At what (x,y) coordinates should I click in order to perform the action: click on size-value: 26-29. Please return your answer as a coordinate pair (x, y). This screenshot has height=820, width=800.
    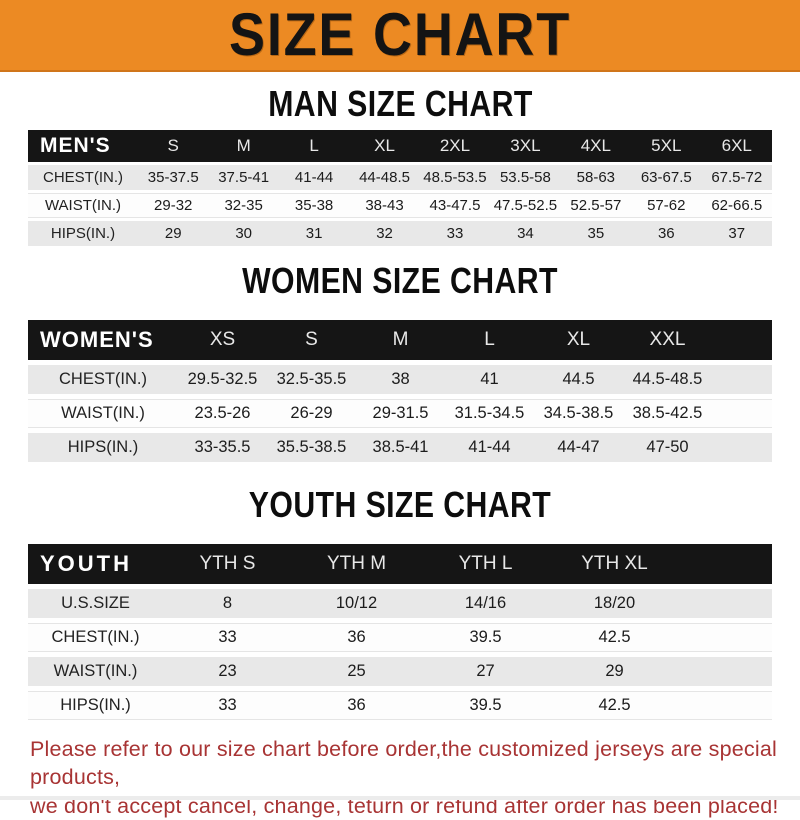
    Looking at the image, I should click on (311, 413).